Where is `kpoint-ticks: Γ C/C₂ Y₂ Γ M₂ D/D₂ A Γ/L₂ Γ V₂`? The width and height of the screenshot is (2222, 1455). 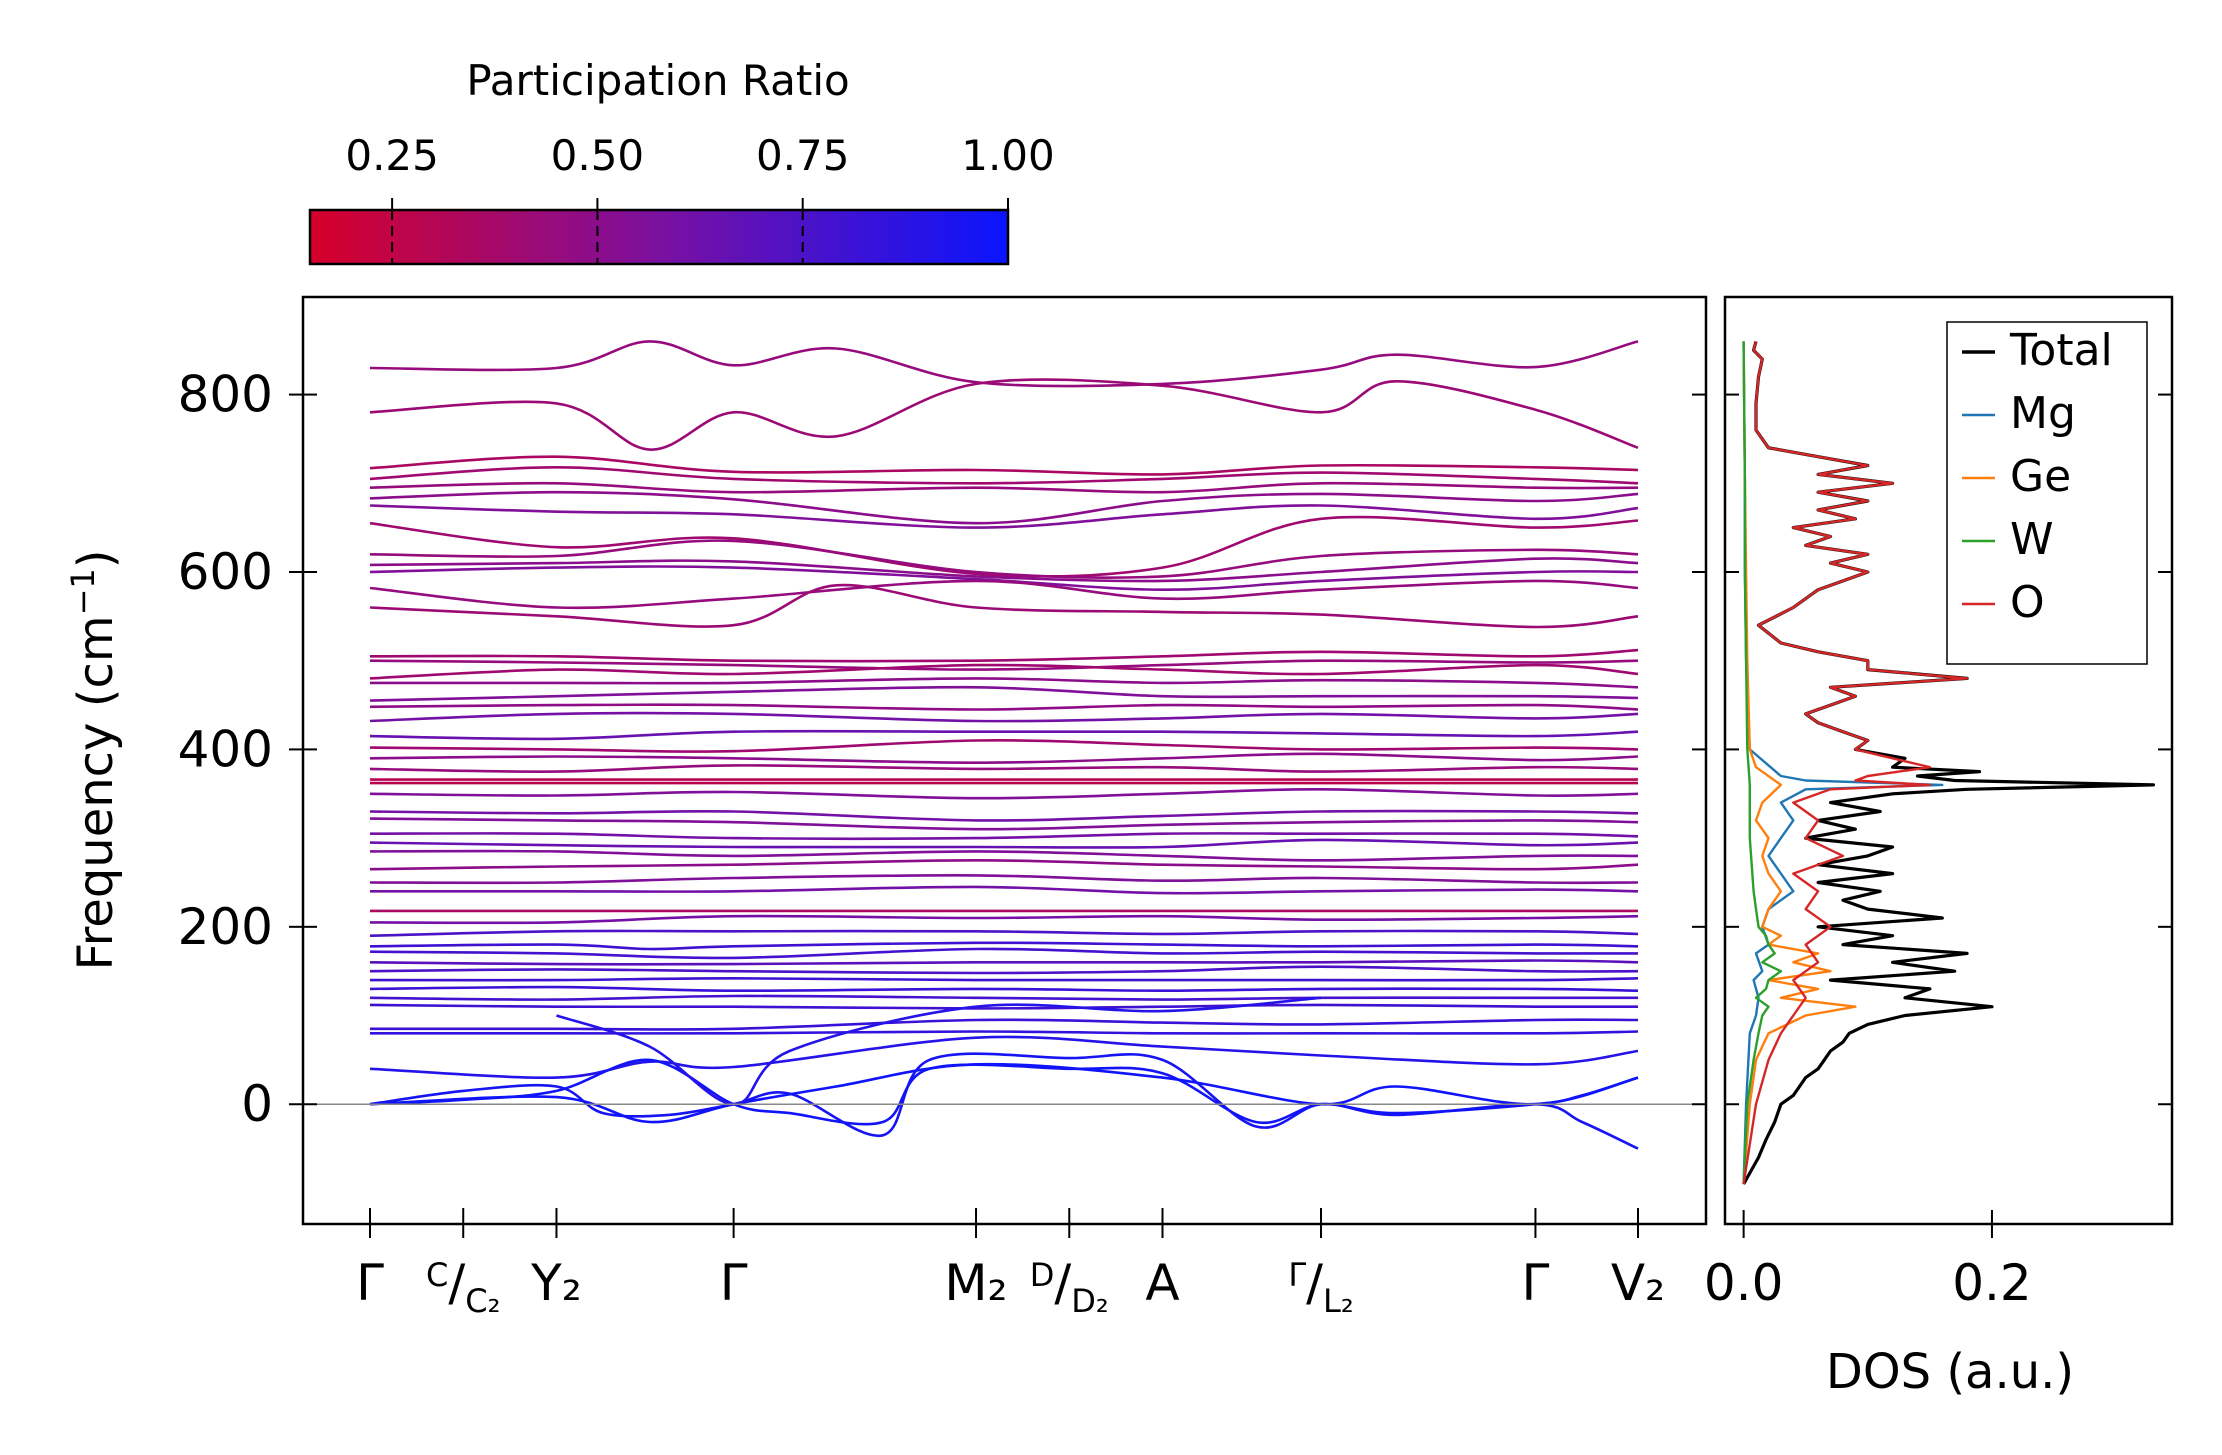
kpoint-ticks: Γ C/C₂ Y₂ Γ M₂ D/D₂ A Γ/L₂ Γ V₂ is located at coordinates (1010, 1287).